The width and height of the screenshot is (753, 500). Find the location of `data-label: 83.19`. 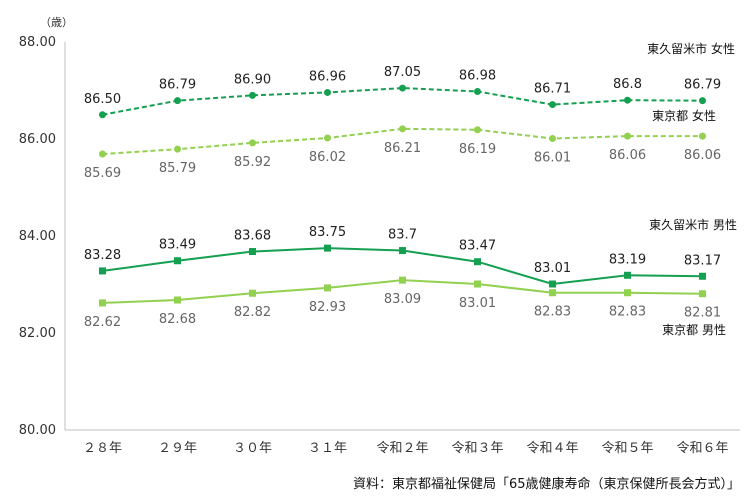

data-label: 83.19 is located at coordinates (627, 259).